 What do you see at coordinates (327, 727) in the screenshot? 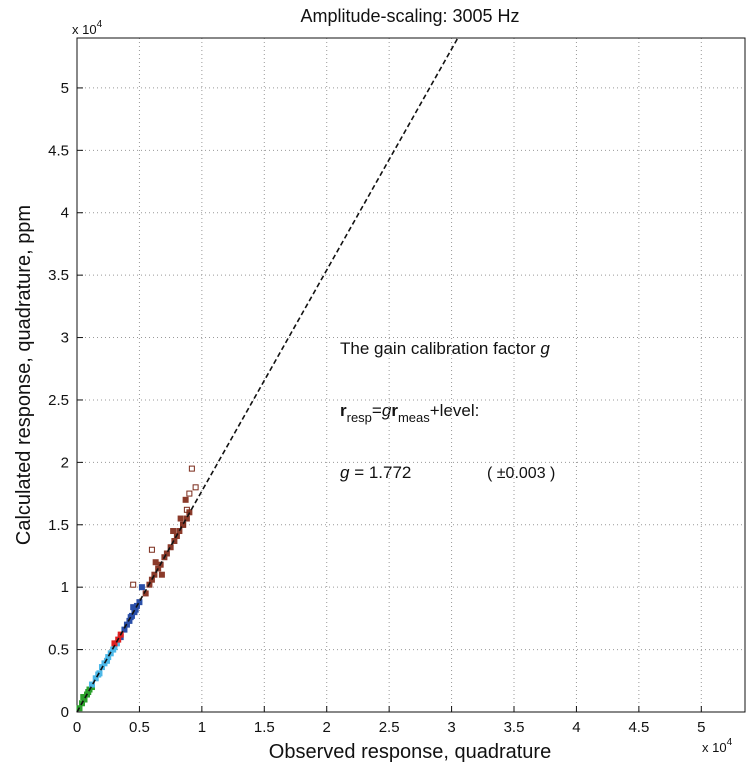
I see `x-tick-label: 2` at bounding box center [327, 727].